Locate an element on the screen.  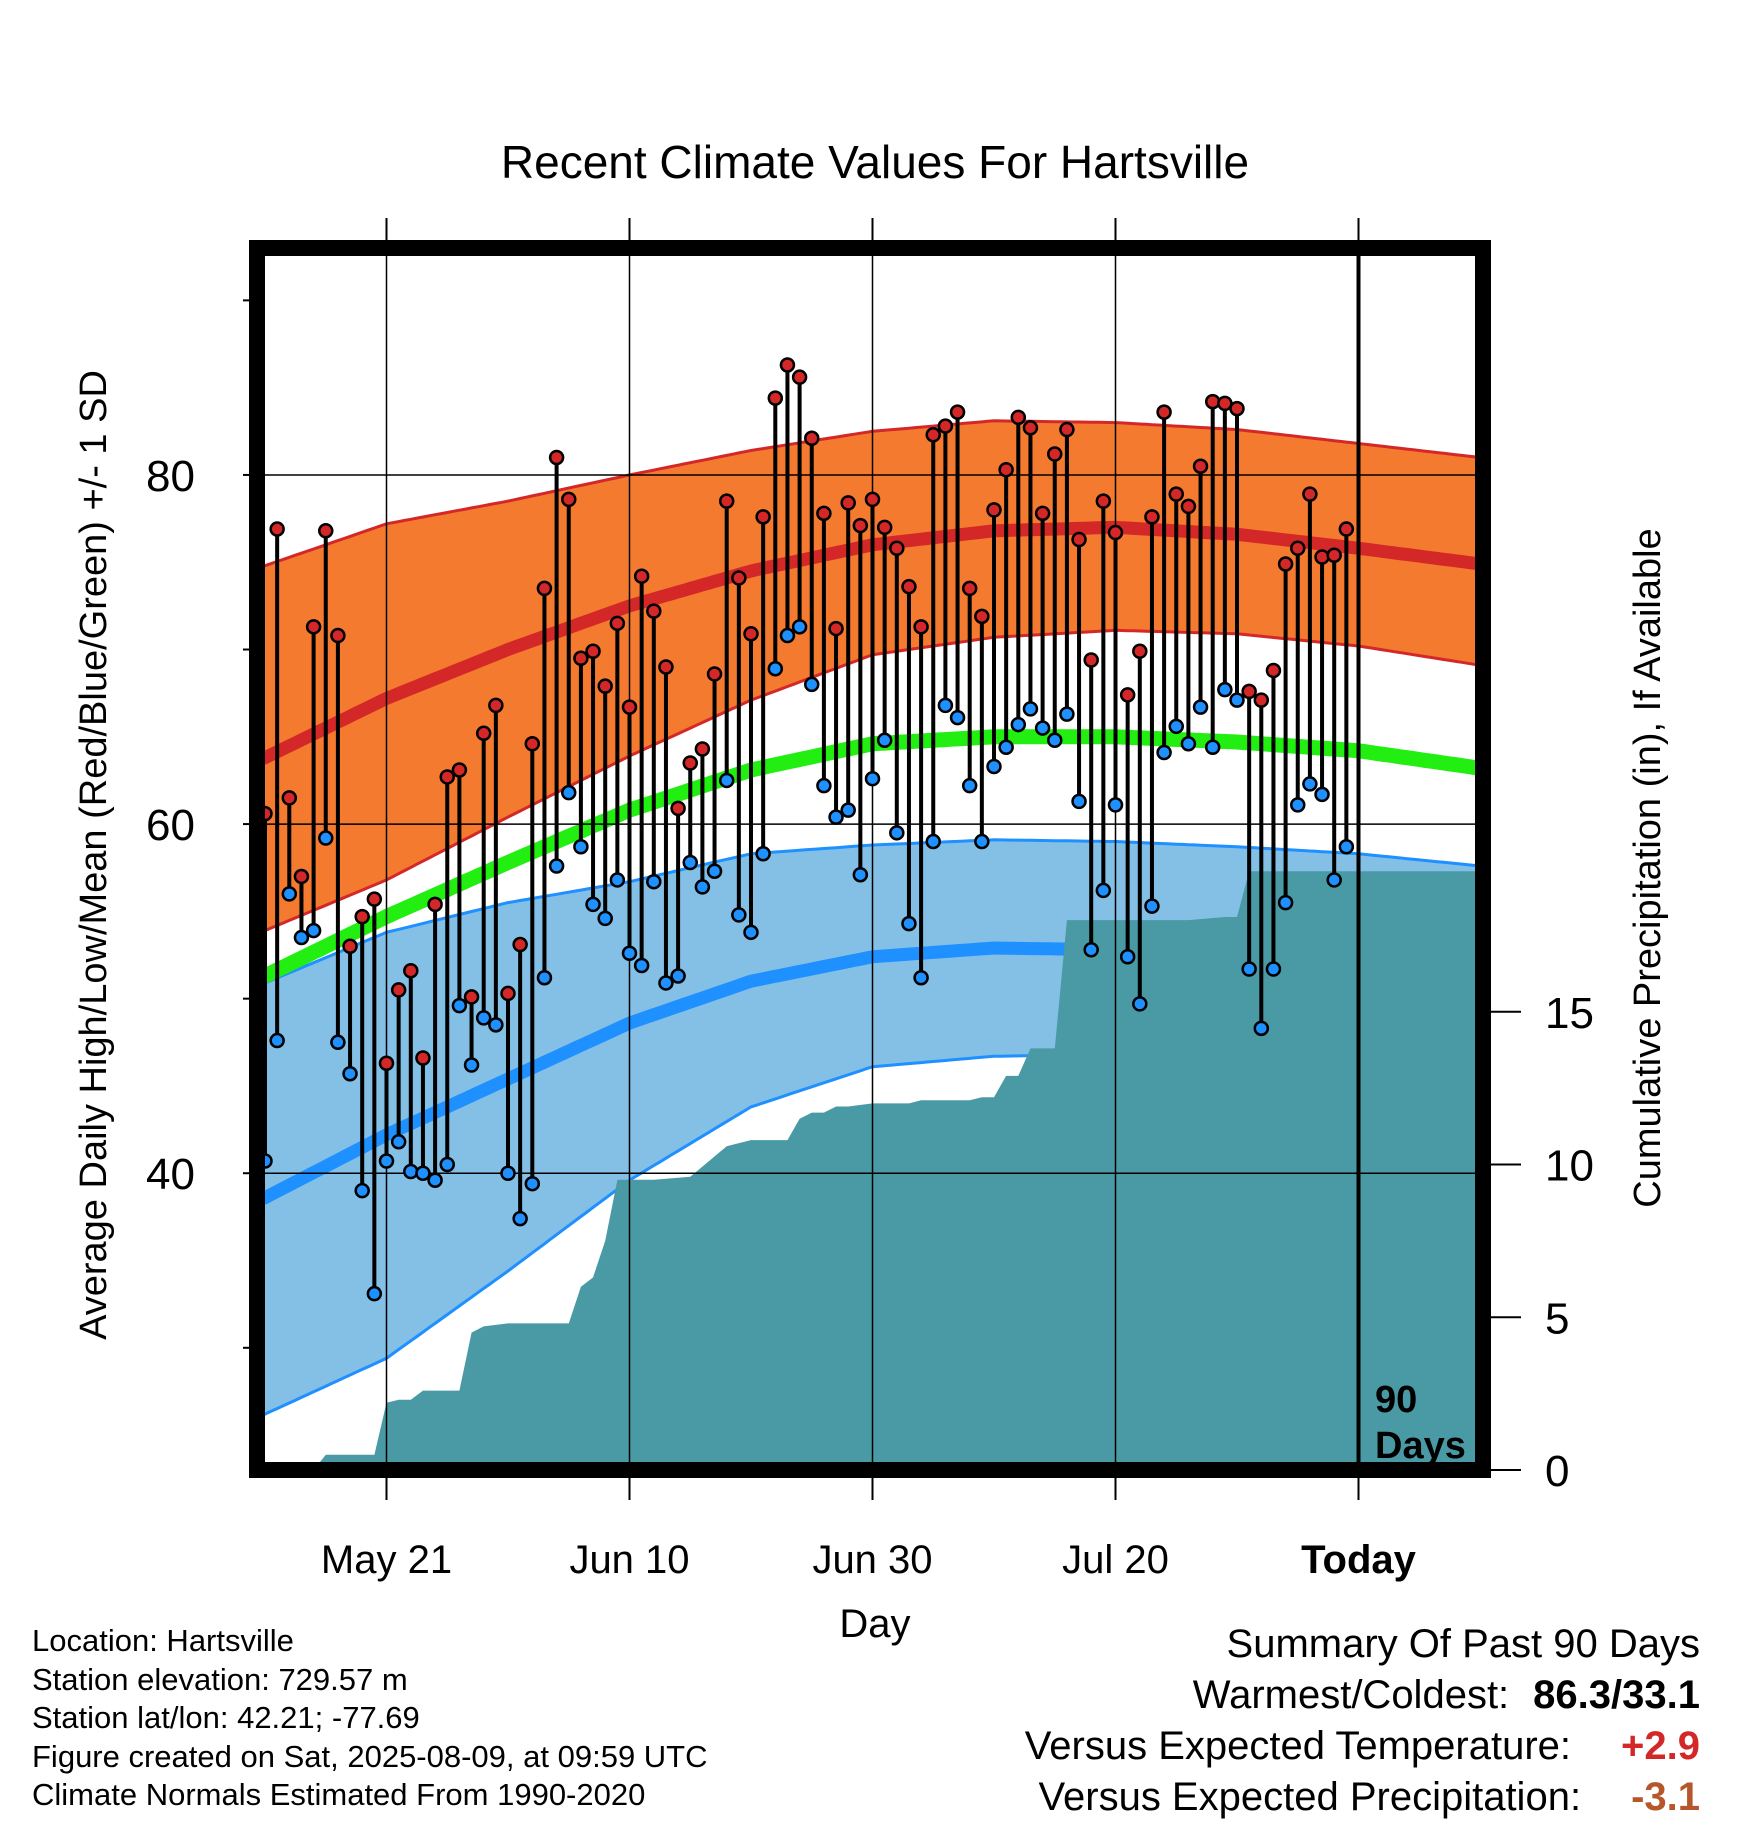
x-tick-label: May 21 is located at coordinates (386, 1560).